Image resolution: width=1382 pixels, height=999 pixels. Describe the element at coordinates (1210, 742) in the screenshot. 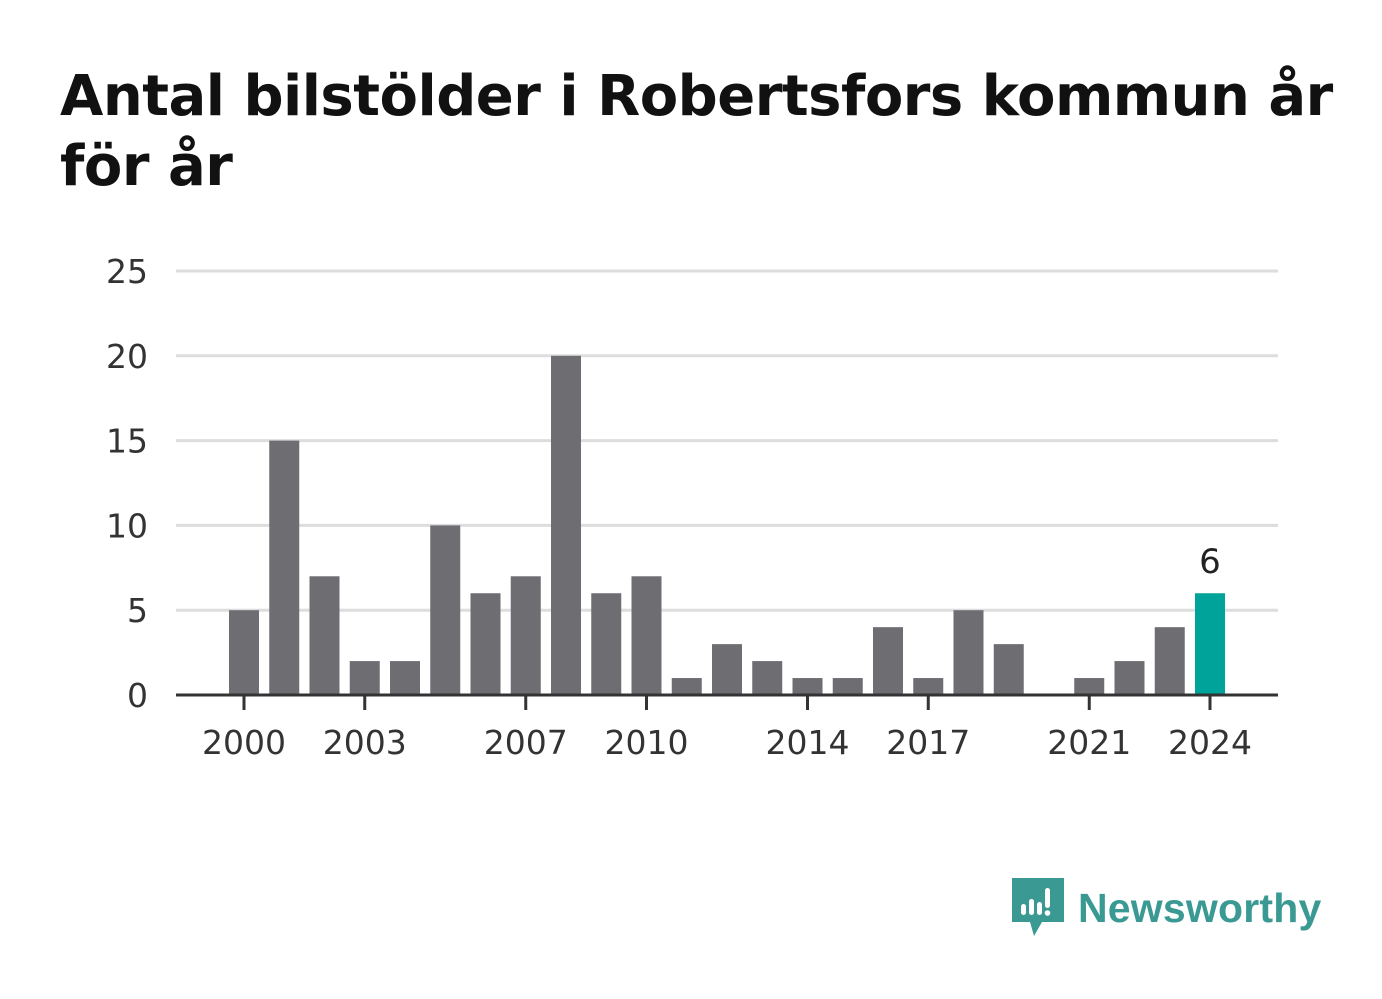

I see `x-tick-label: 2024` at that location.